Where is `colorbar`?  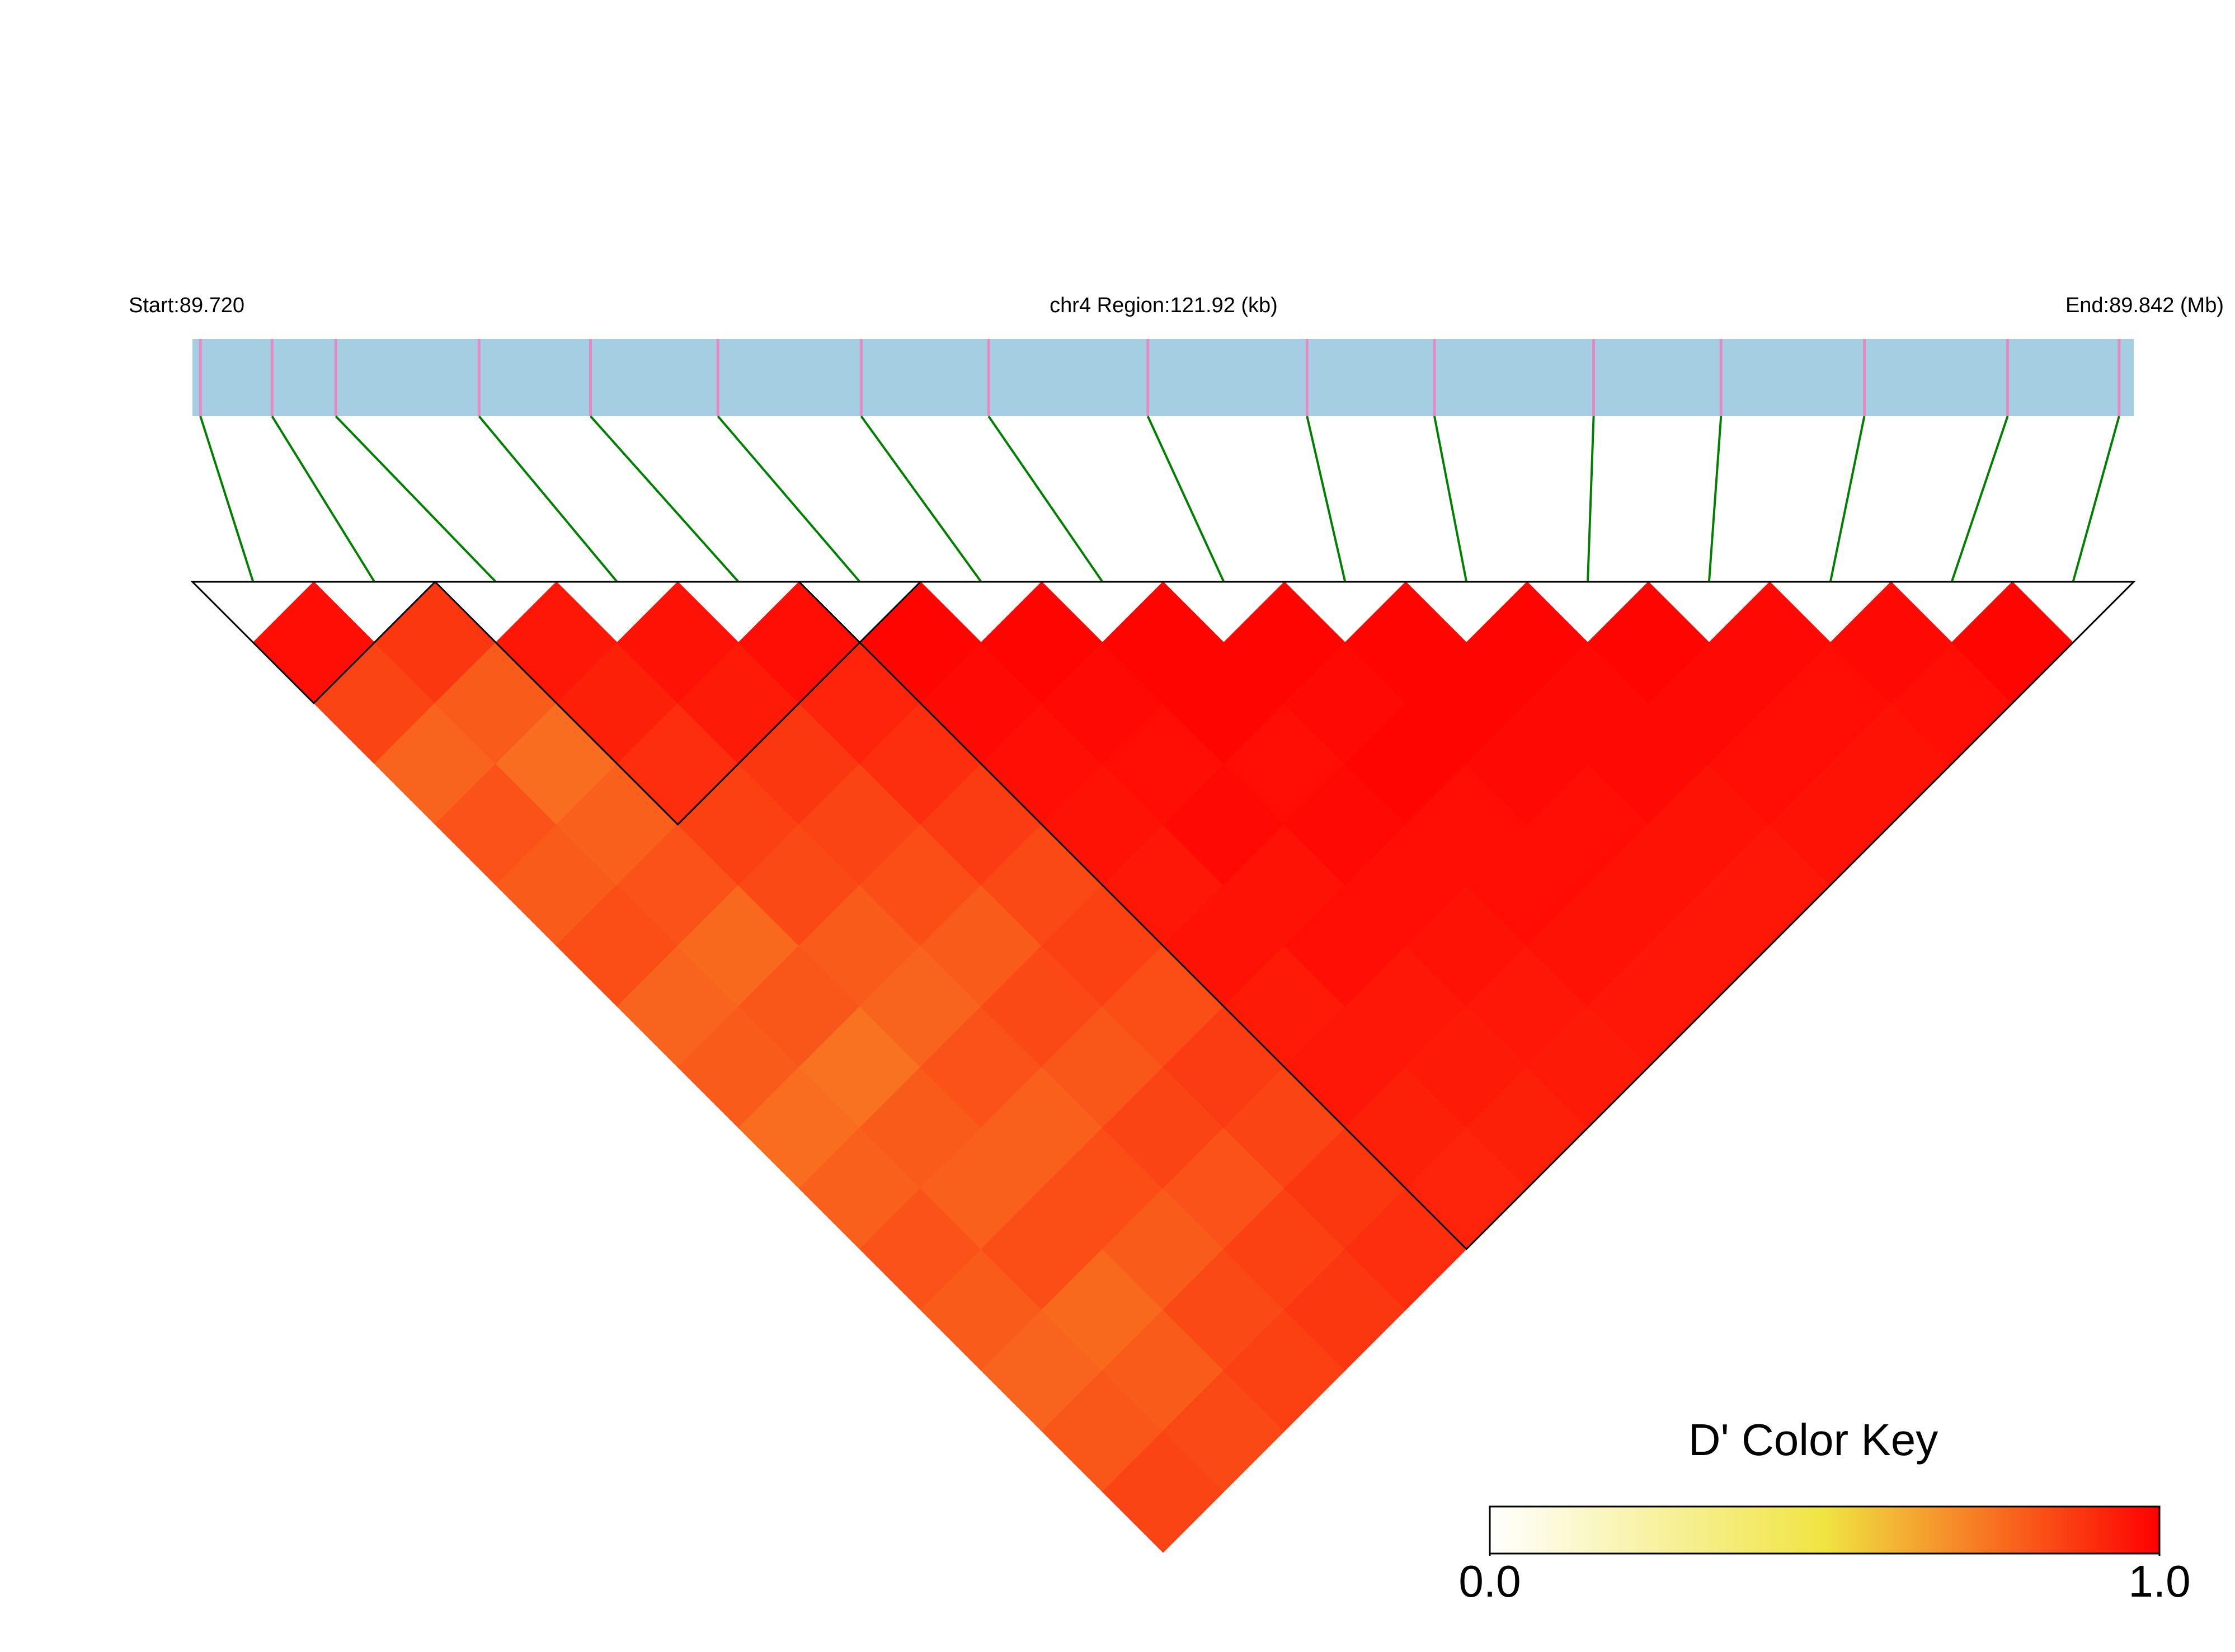
colorbar is located at coordinates (1825, 1530).